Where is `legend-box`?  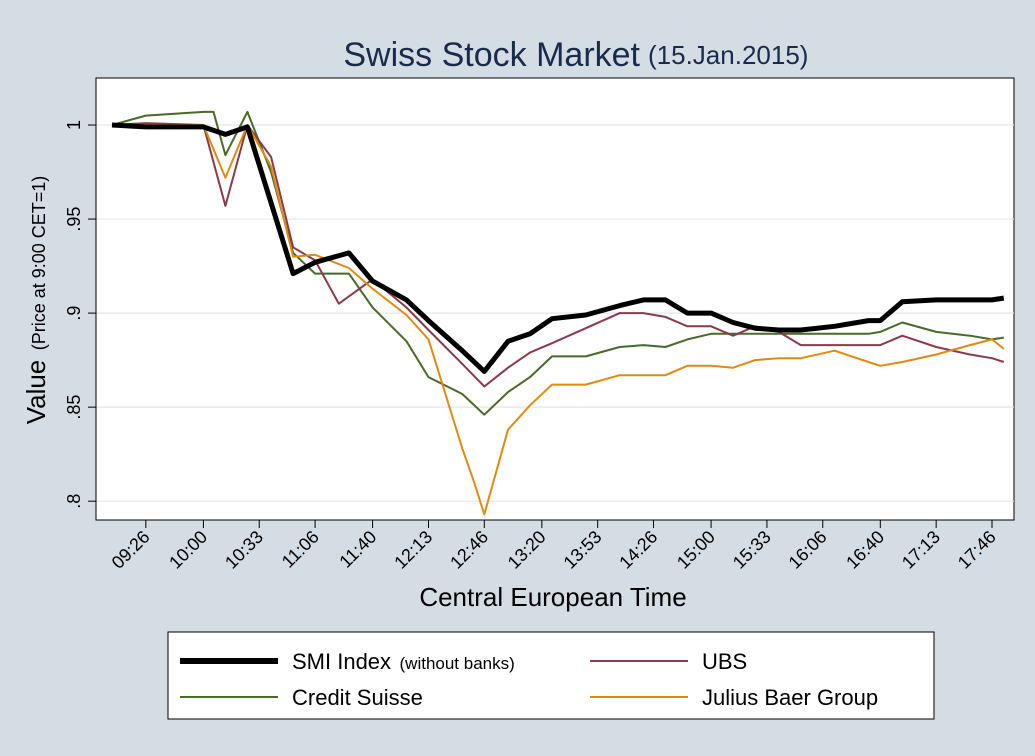 legend-box is located at coordinates (551, 675).